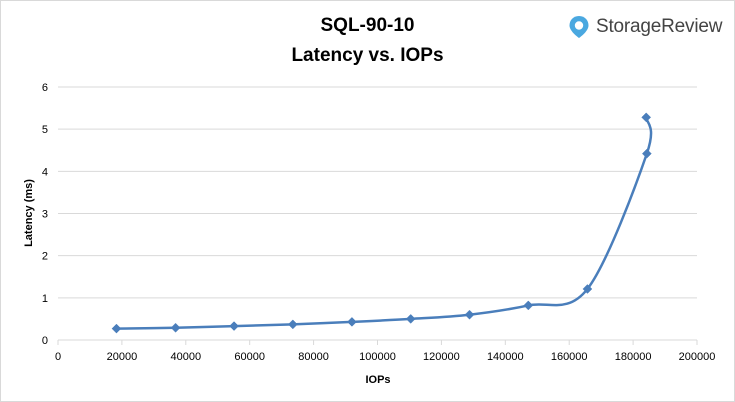 This screenshot has width=735, height=402. What do you see at coordinates (45, 257) in the screenshot?
I see `y-tick-label: 2` at bounding box center [45, 257].